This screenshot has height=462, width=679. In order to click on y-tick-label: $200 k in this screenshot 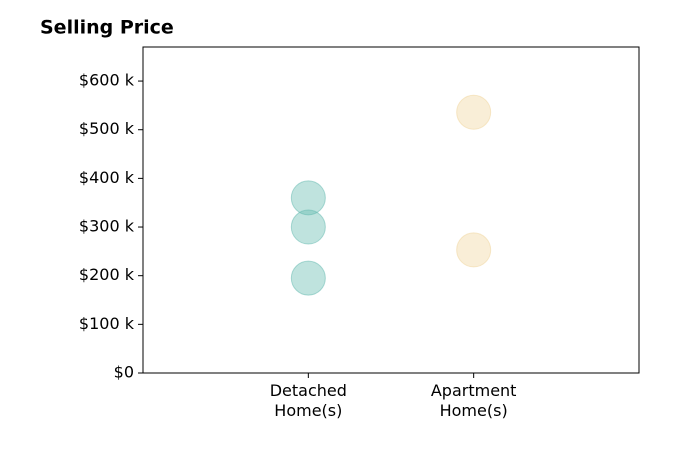, I will do `click(107, 274)`.